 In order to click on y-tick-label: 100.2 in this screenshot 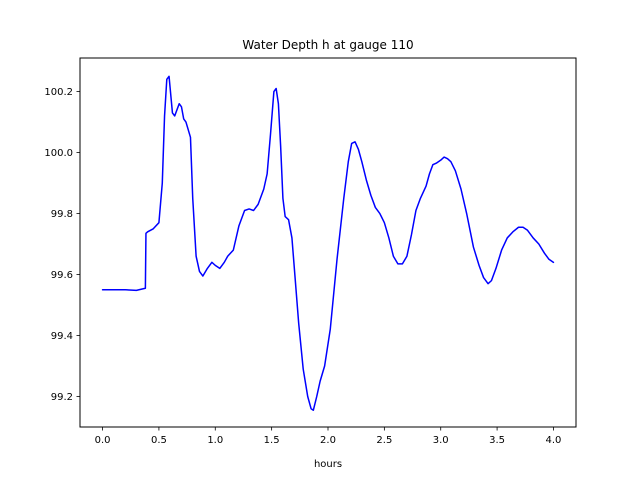, I will do `click(58, 92)`.